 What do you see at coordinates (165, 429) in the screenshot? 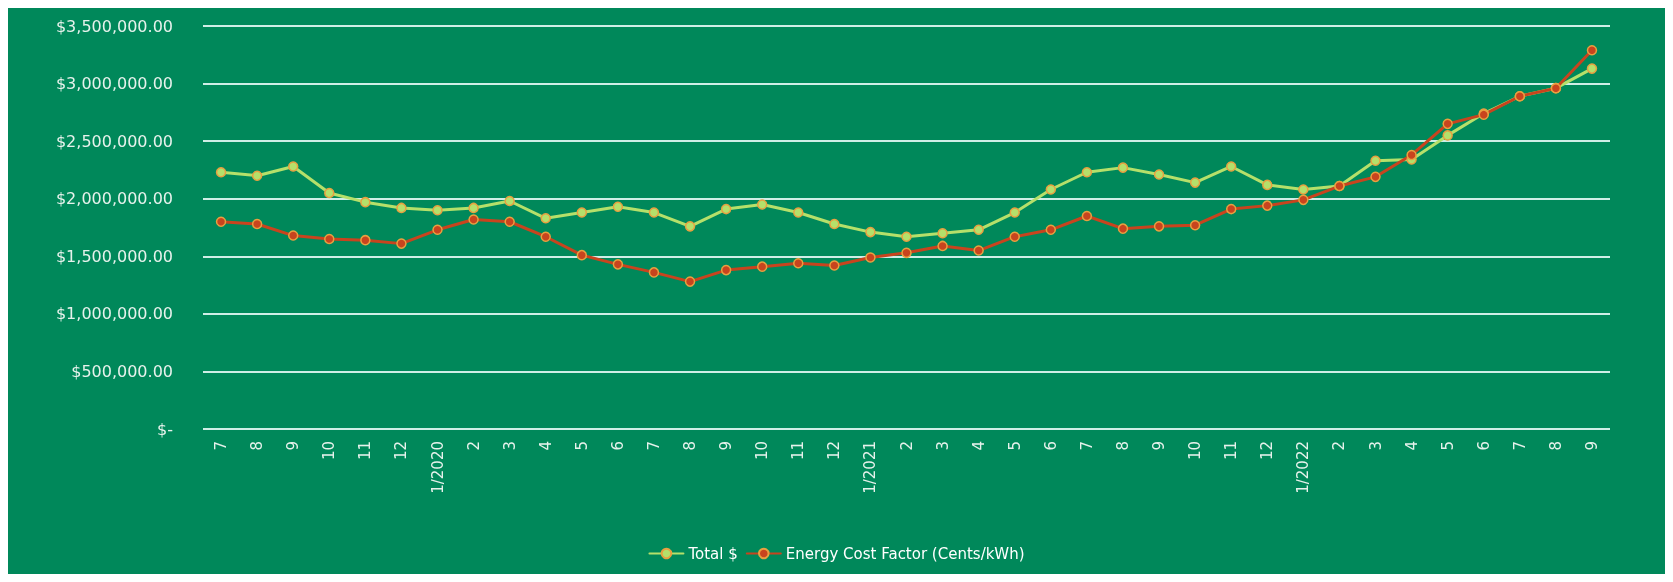
I see `y-tick-label: $-` at bounding box center [165, 429].